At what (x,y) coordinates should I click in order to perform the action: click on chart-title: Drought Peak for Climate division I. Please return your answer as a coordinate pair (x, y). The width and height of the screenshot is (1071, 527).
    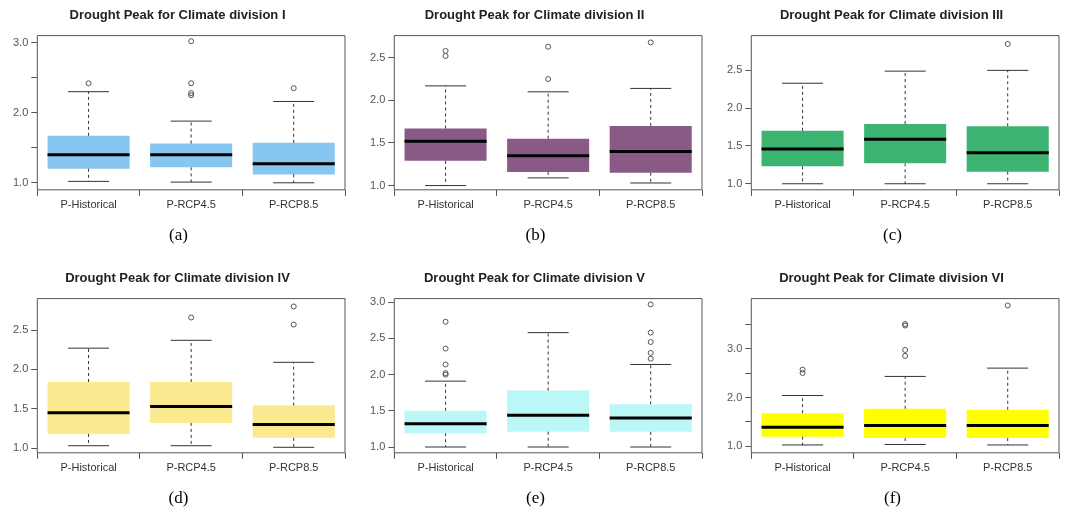
    Looking at the image, I should click on (177, 15).